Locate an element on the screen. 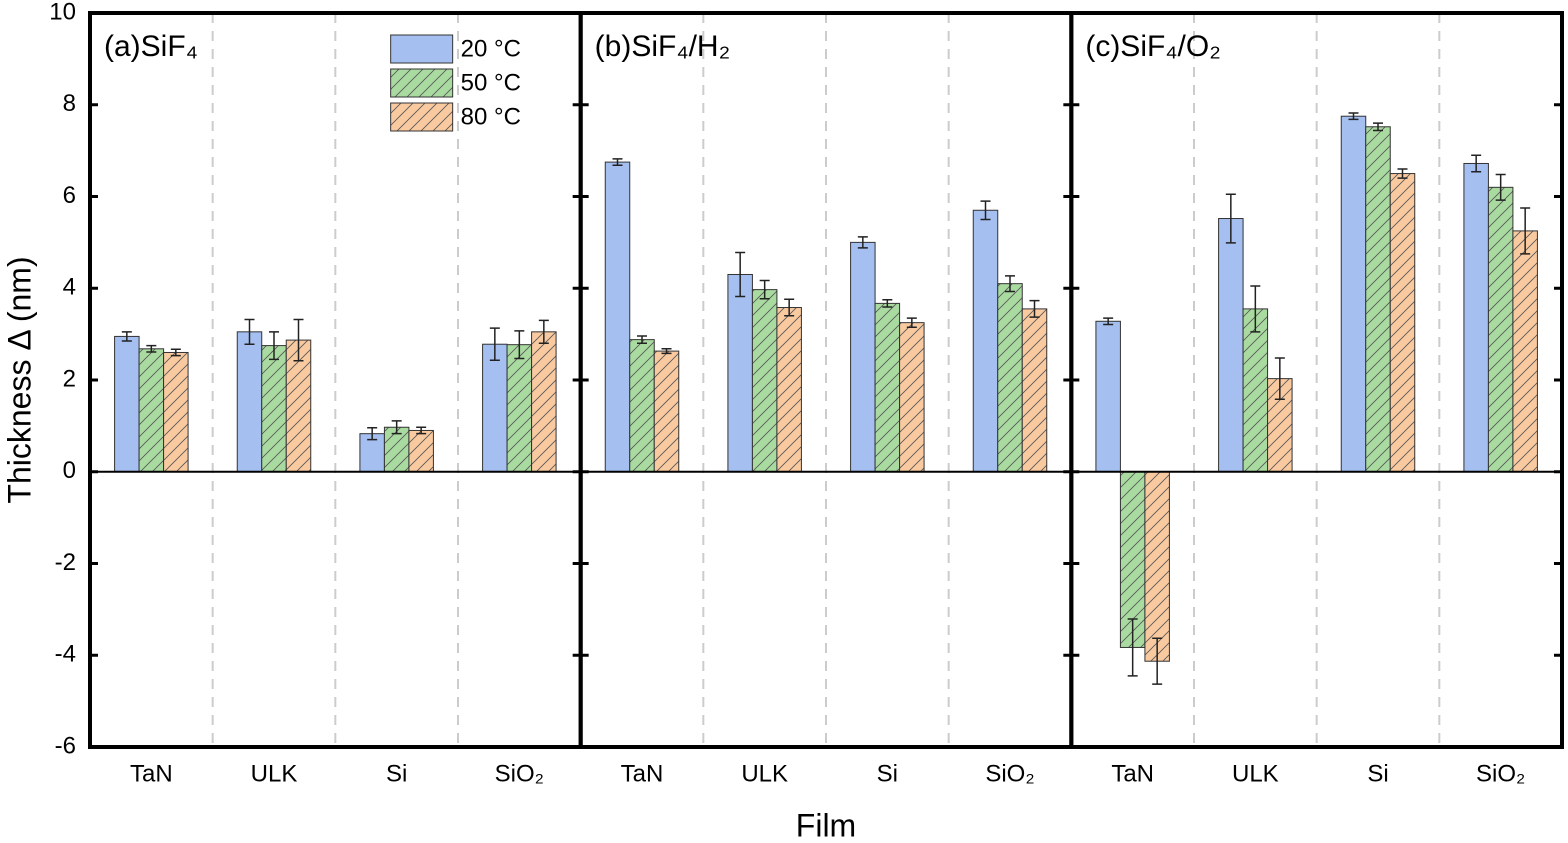  legend-label: 50 °C is located at coordinates (491, 82).